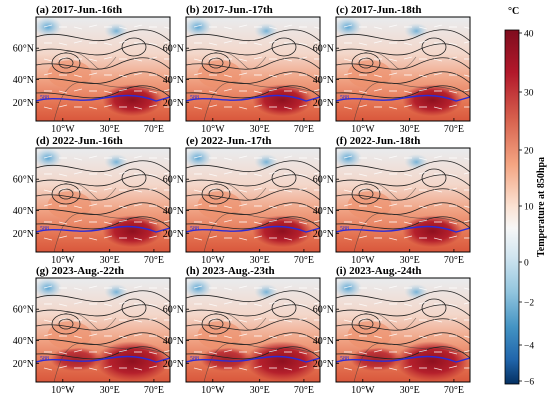 This screenshot has height=400, width=550. What do you see at coordinates (379, 271) in the screenshot?
I see `panel-title: (i) 2023-Aug.-24th` at bounding box center [379, 271].